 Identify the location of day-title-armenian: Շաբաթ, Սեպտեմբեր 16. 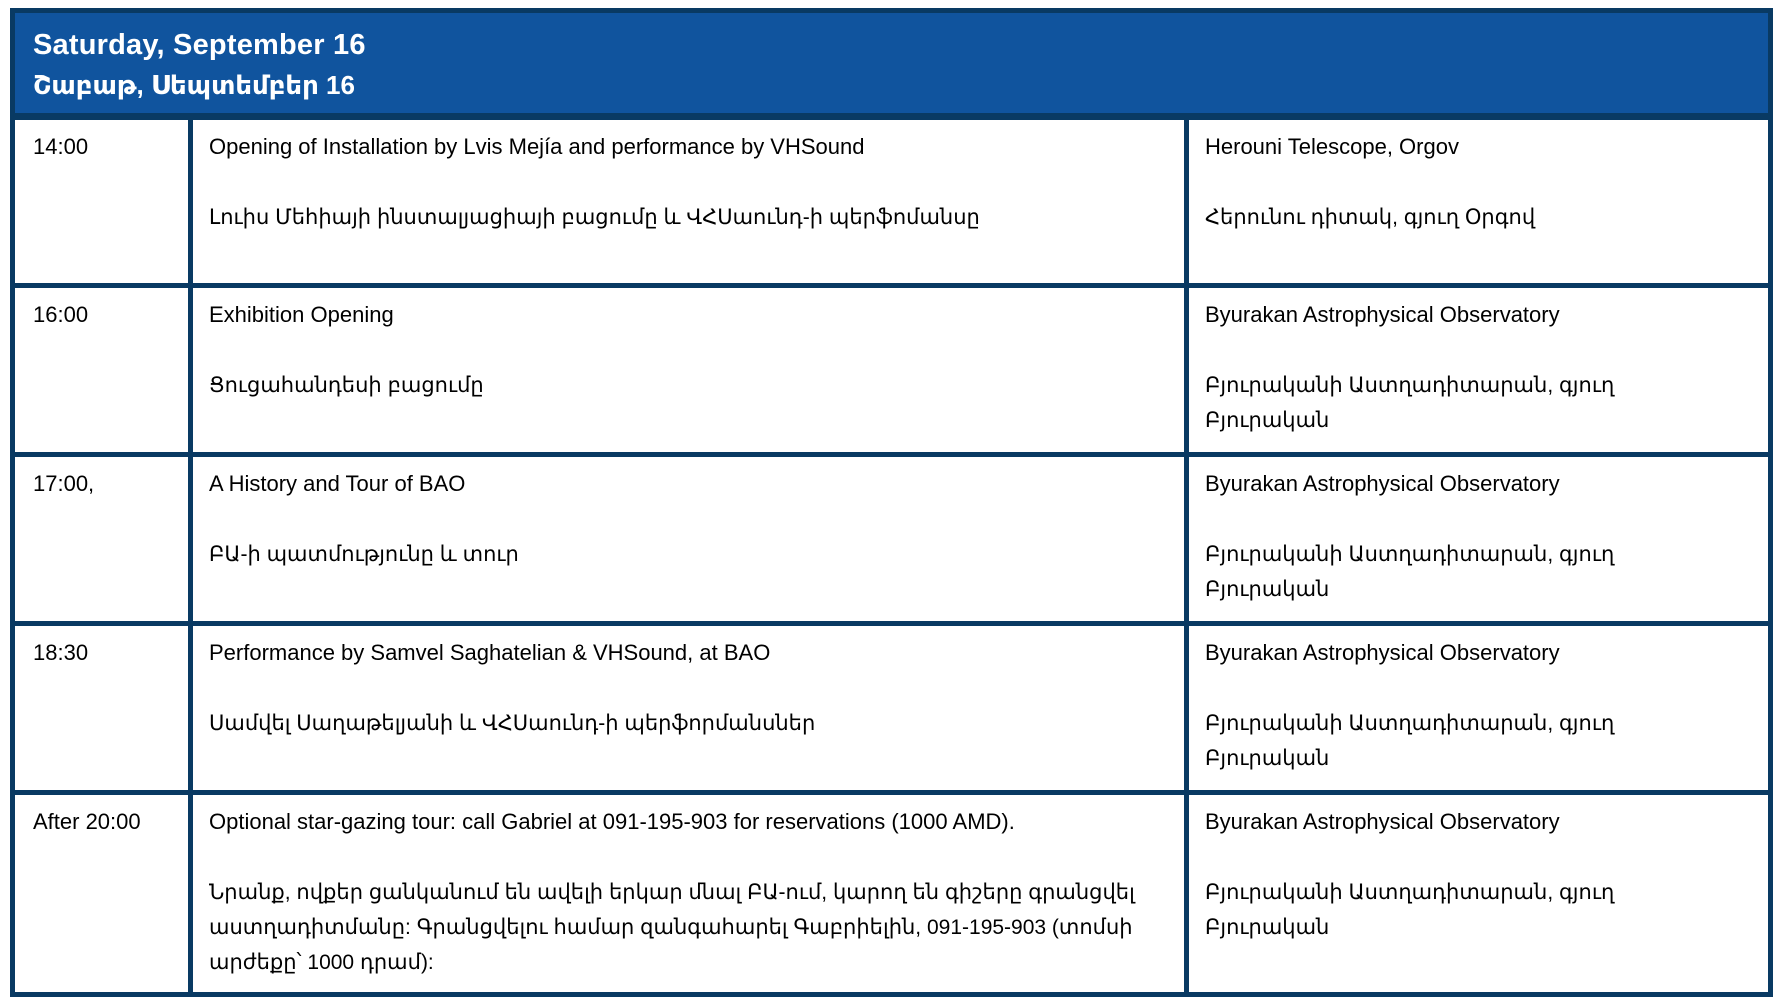
(194, 85).